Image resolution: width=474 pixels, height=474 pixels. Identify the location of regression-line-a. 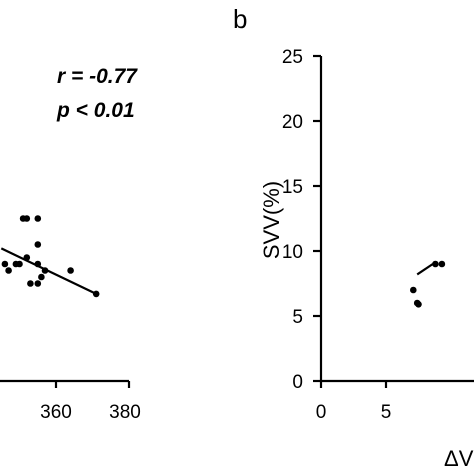
(48, 271).